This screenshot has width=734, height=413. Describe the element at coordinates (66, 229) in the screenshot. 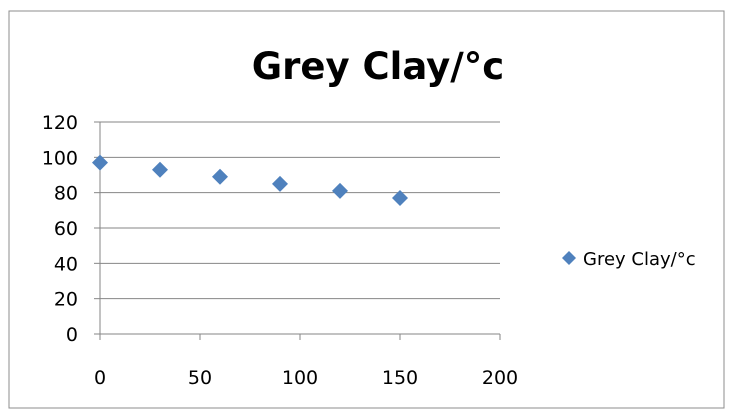

I see `y-tick-label: 60` at that location.